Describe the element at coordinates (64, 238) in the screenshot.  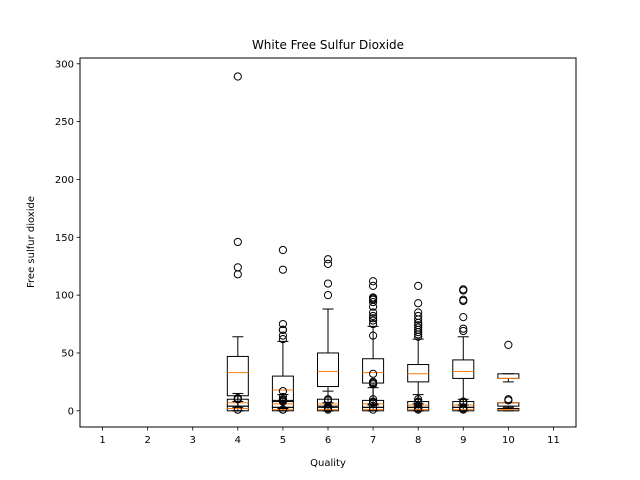
I see `y-tick-label: 150` at that location.